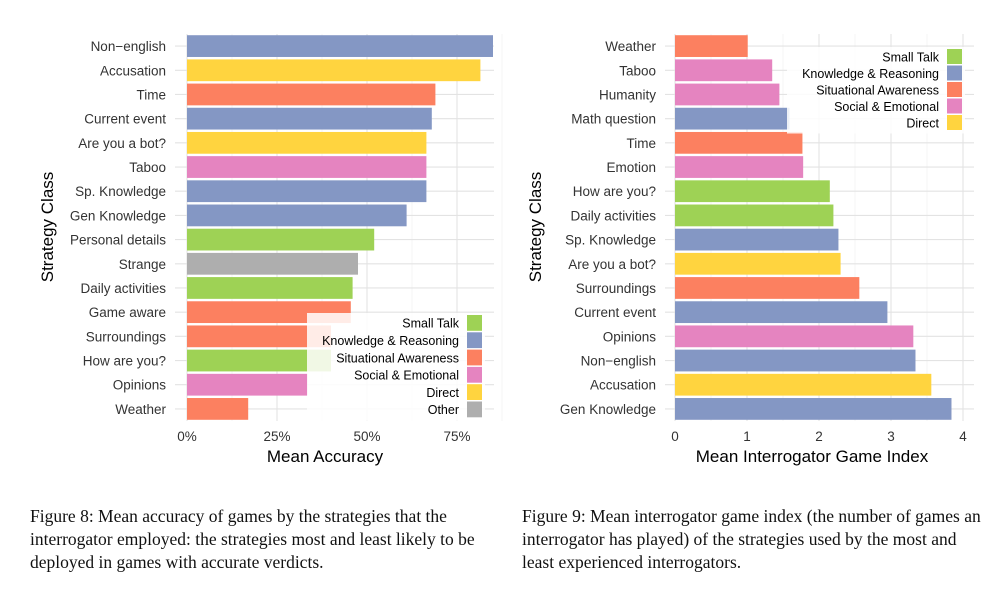 The image size is (990, 593). What do you see at coordinates (187, 436) in the screenshot?
I see `x-tick-label: 0%` at bounding box center [187, 436].